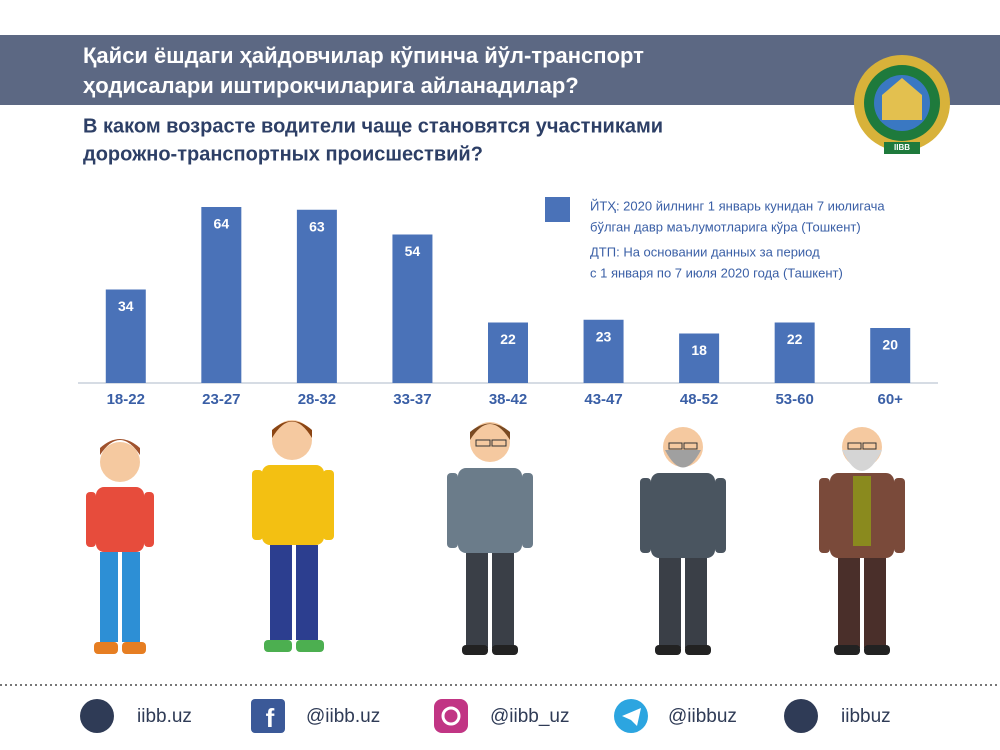 This screenshot has height=750, width=1000. What do you see at coordinates (317, 226) in the screenshot?
I see `value-label: 63` at bounding box center [317, 226].